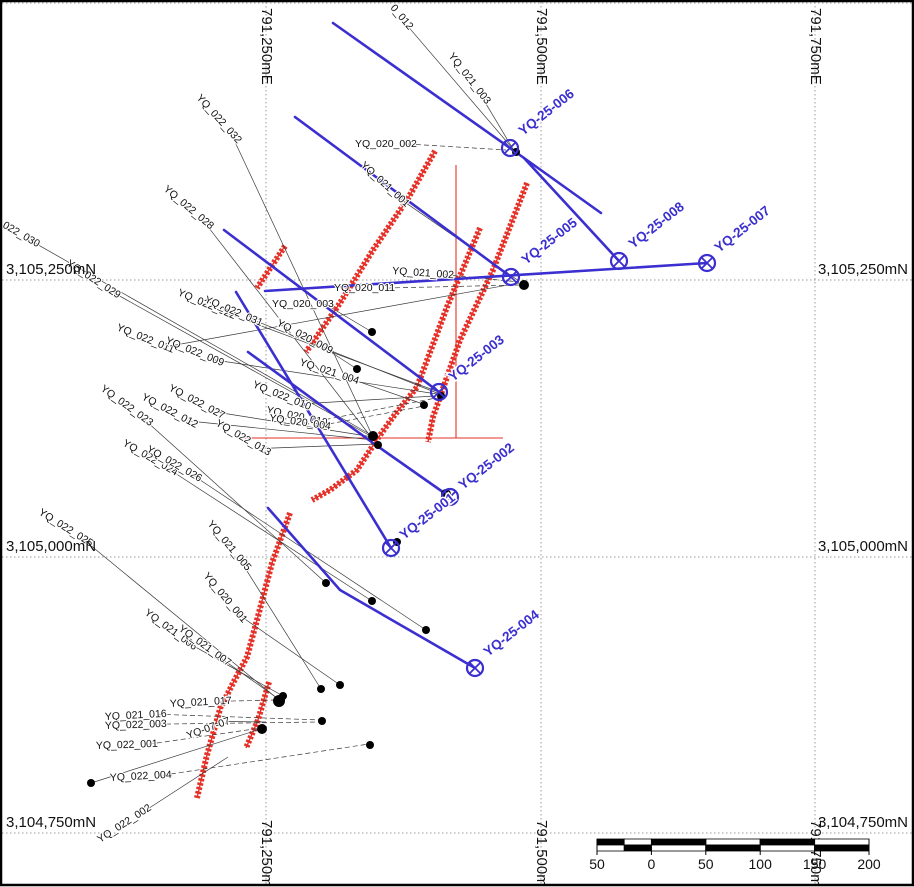 This screenshot has width=914, height=887. Describe the element at coordinates (869, 864) in the screenshot. I see `scale-bar-tick-label: 200` at that location.